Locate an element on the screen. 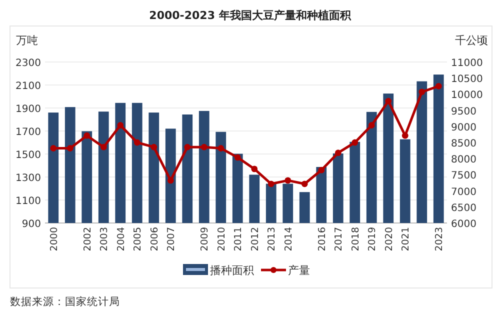 This screenshot has width=500, height=321. x-tick-label: 2023 is located at coordinates (440, 239).